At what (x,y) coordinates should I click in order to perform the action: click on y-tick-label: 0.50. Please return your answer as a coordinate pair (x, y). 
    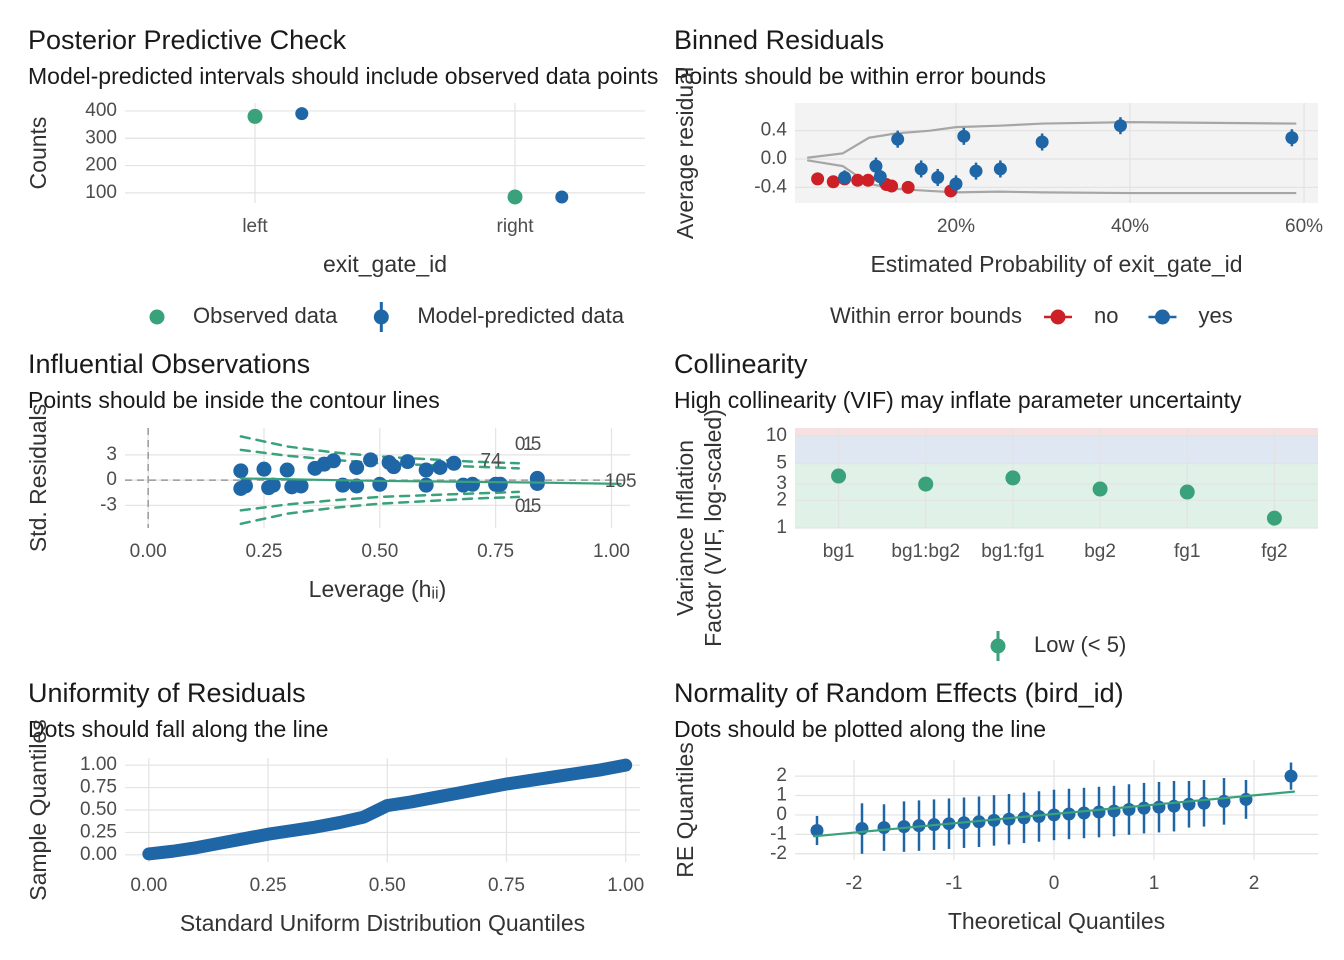
    Looking at the image, I should click on (98, 809).